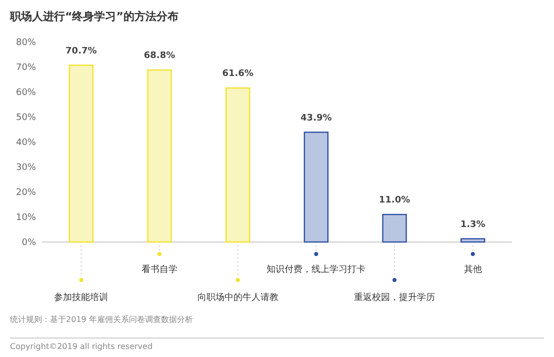 The width and height of the screenshot is (554, 357). I want to click on y-tick-label: 70%, so click(26, 68).